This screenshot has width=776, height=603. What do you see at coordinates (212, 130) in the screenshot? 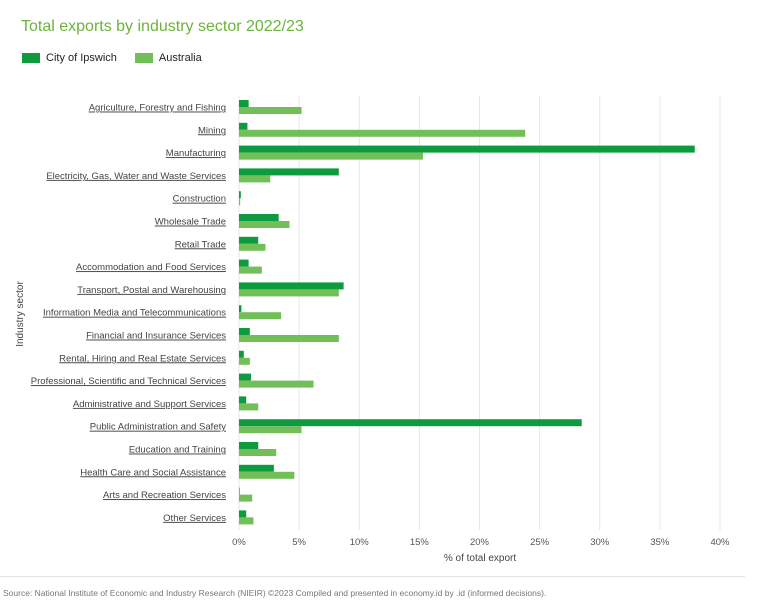
I see `category-label-mining: Mining` at bounding box center [212, 130].